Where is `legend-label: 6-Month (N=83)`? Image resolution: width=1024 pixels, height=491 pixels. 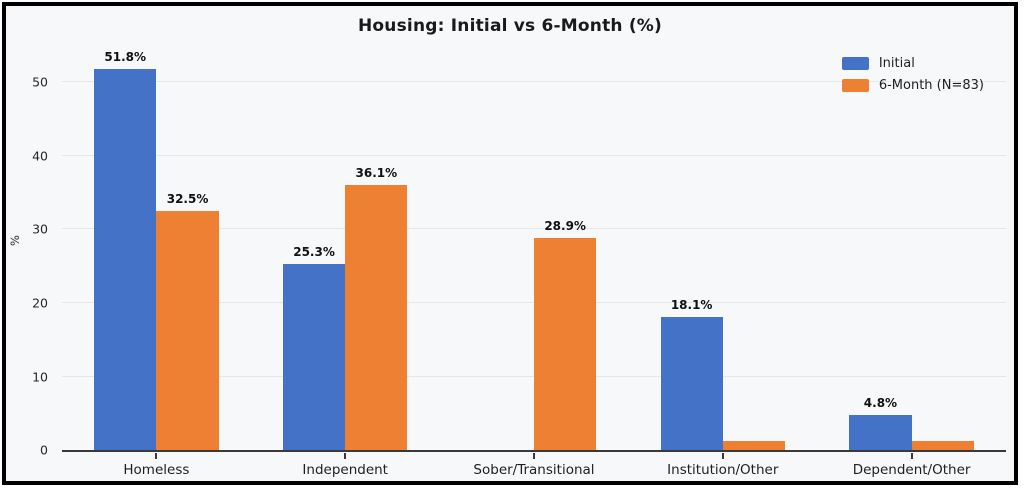
legend-label: 6-Month (N=83) is located at coordinates (931, 85).